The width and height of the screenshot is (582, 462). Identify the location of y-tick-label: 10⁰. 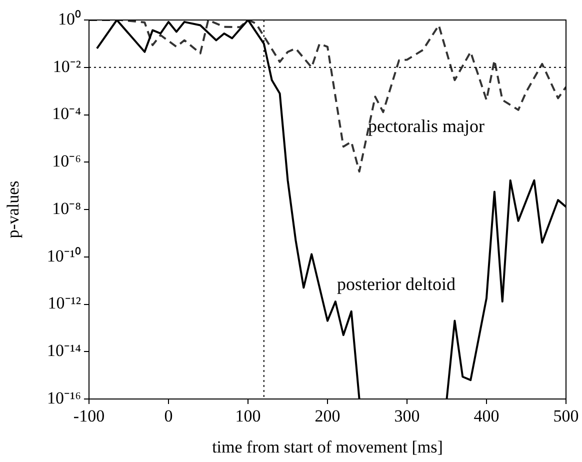
(69, 18).